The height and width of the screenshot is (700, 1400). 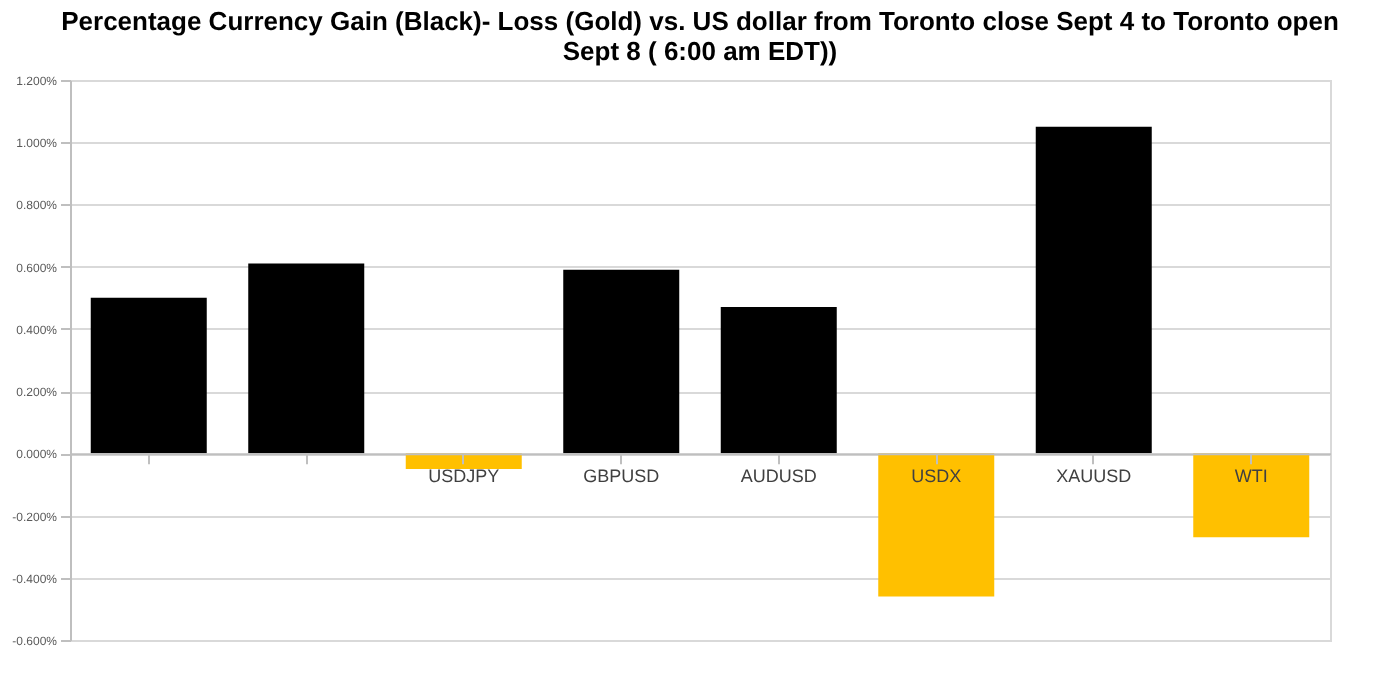 What do you see at coordinates (936, 476) in the screenshot?
I see `x-tick-label: USDX` at bounding box center [936, 476].